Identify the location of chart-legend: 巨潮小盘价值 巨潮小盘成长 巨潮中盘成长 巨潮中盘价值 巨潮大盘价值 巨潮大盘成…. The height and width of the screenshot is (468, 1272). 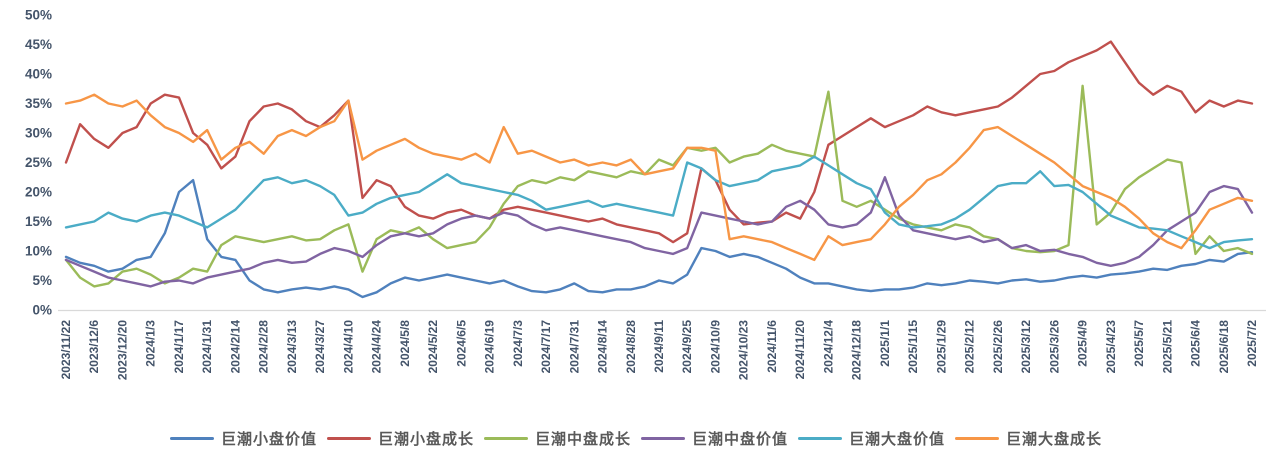
(636, 438).